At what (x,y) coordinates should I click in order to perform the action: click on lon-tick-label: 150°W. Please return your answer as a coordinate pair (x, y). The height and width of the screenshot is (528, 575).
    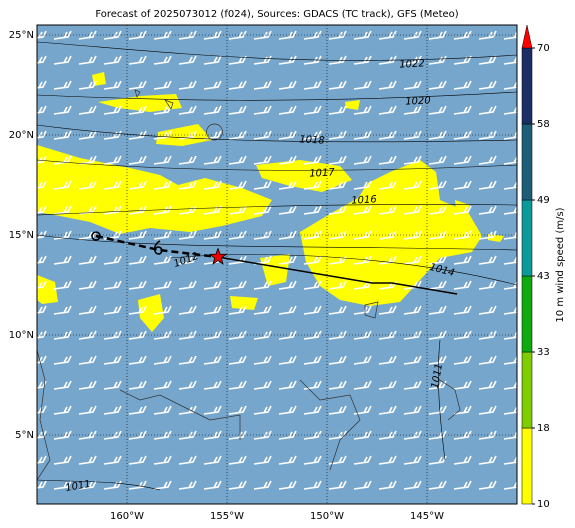
    Looking at the image, I should click on (327, 516).